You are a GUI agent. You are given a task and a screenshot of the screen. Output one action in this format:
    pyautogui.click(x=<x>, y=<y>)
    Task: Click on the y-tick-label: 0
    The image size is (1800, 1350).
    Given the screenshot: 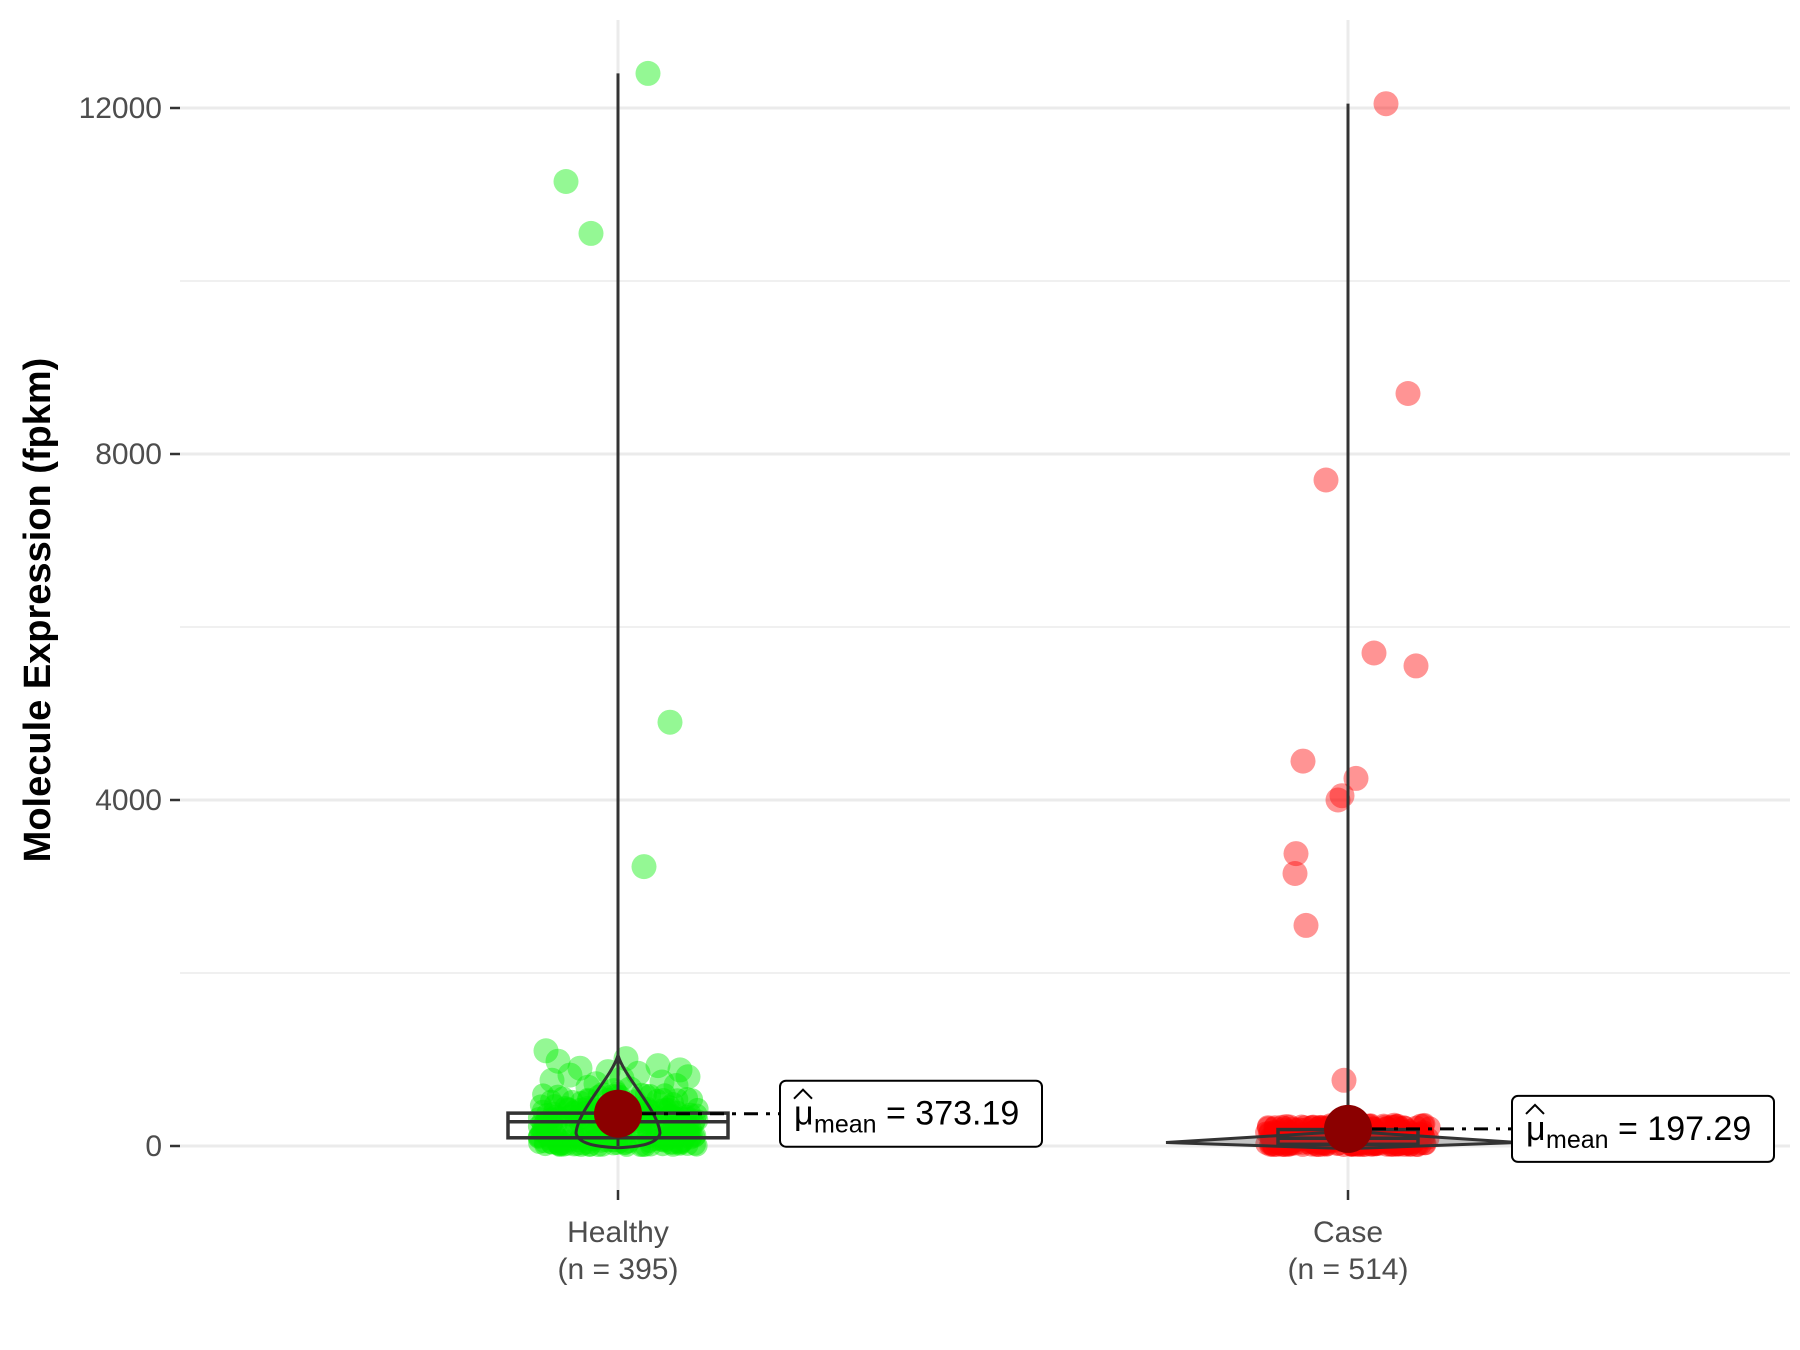 What is the action you would take?
    pyautogui.click(x=153, y=1146)
    